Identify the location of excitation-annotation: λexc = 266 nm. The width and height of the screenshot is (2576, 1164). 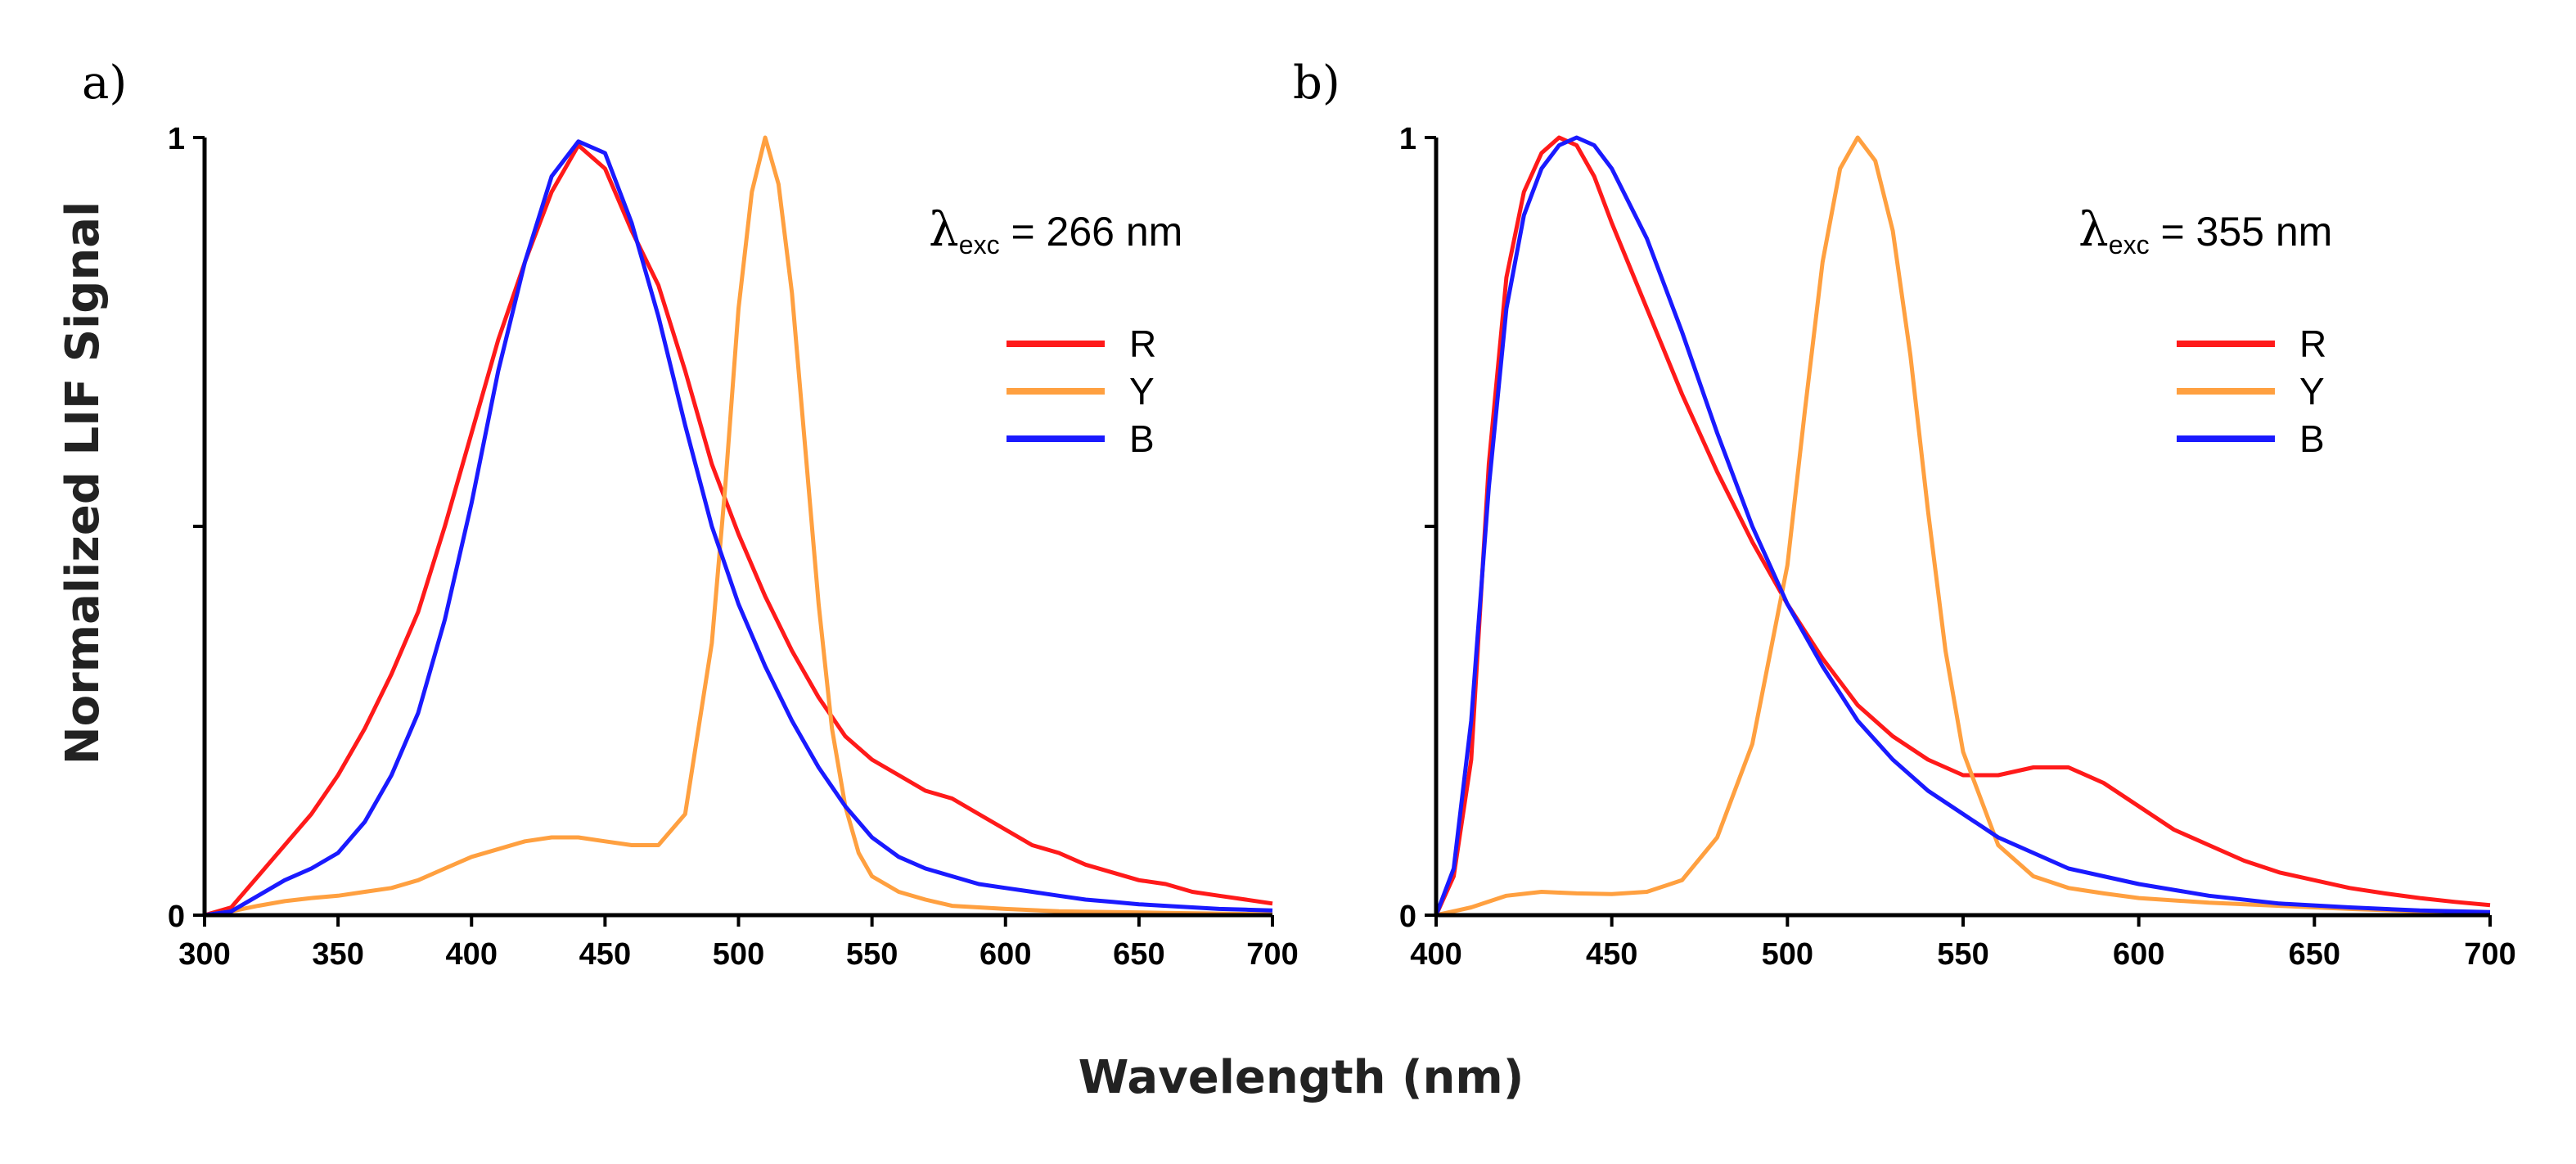
(1055, 230).